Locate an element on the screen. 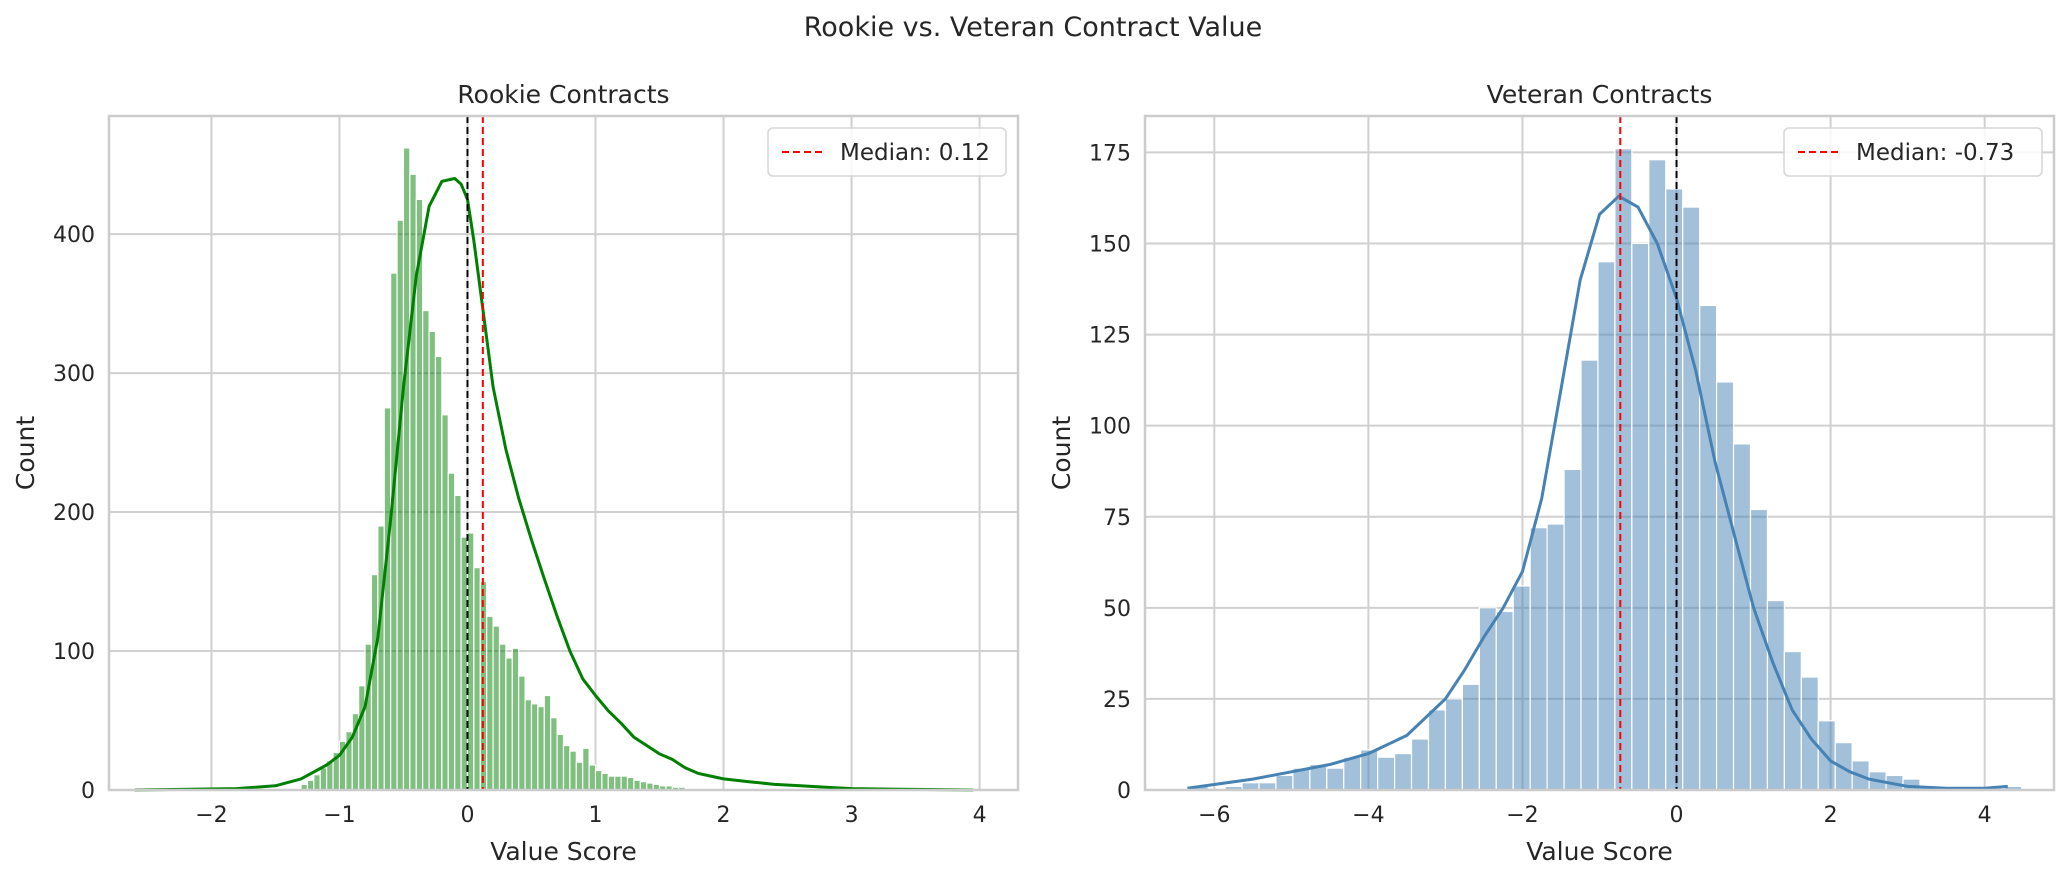  y-tick-label: 200 is located at coordinates (74, 513).